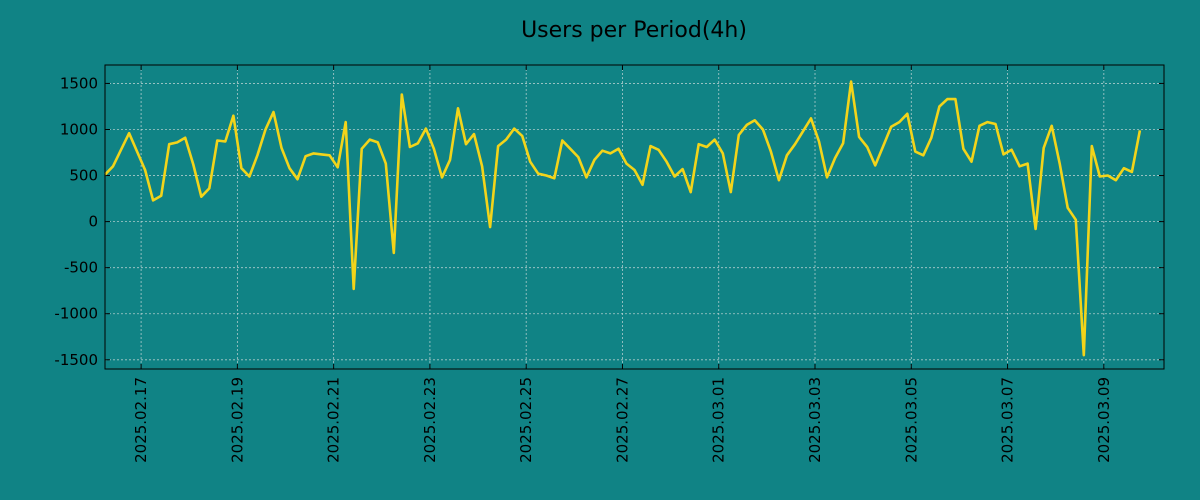  What do you see at coordinates (334, 420) in the screenshot?
I see `x-tick-label: 2025.02.21` at bounding box center [334, 420].